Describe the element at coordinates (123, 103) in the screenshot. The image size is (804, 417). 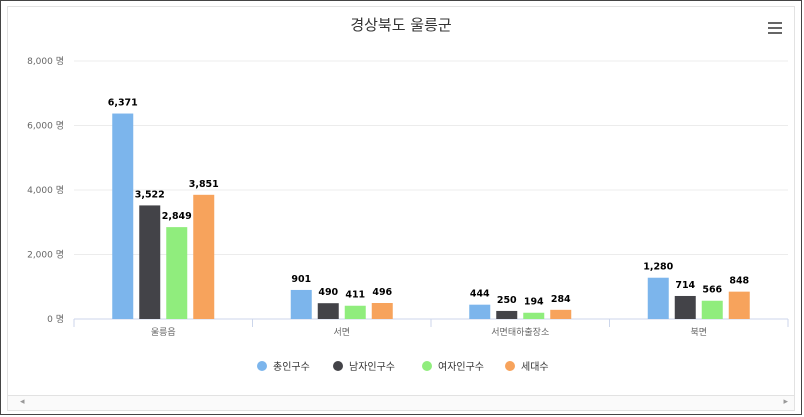
I see `data-label: 6,371` at that location.